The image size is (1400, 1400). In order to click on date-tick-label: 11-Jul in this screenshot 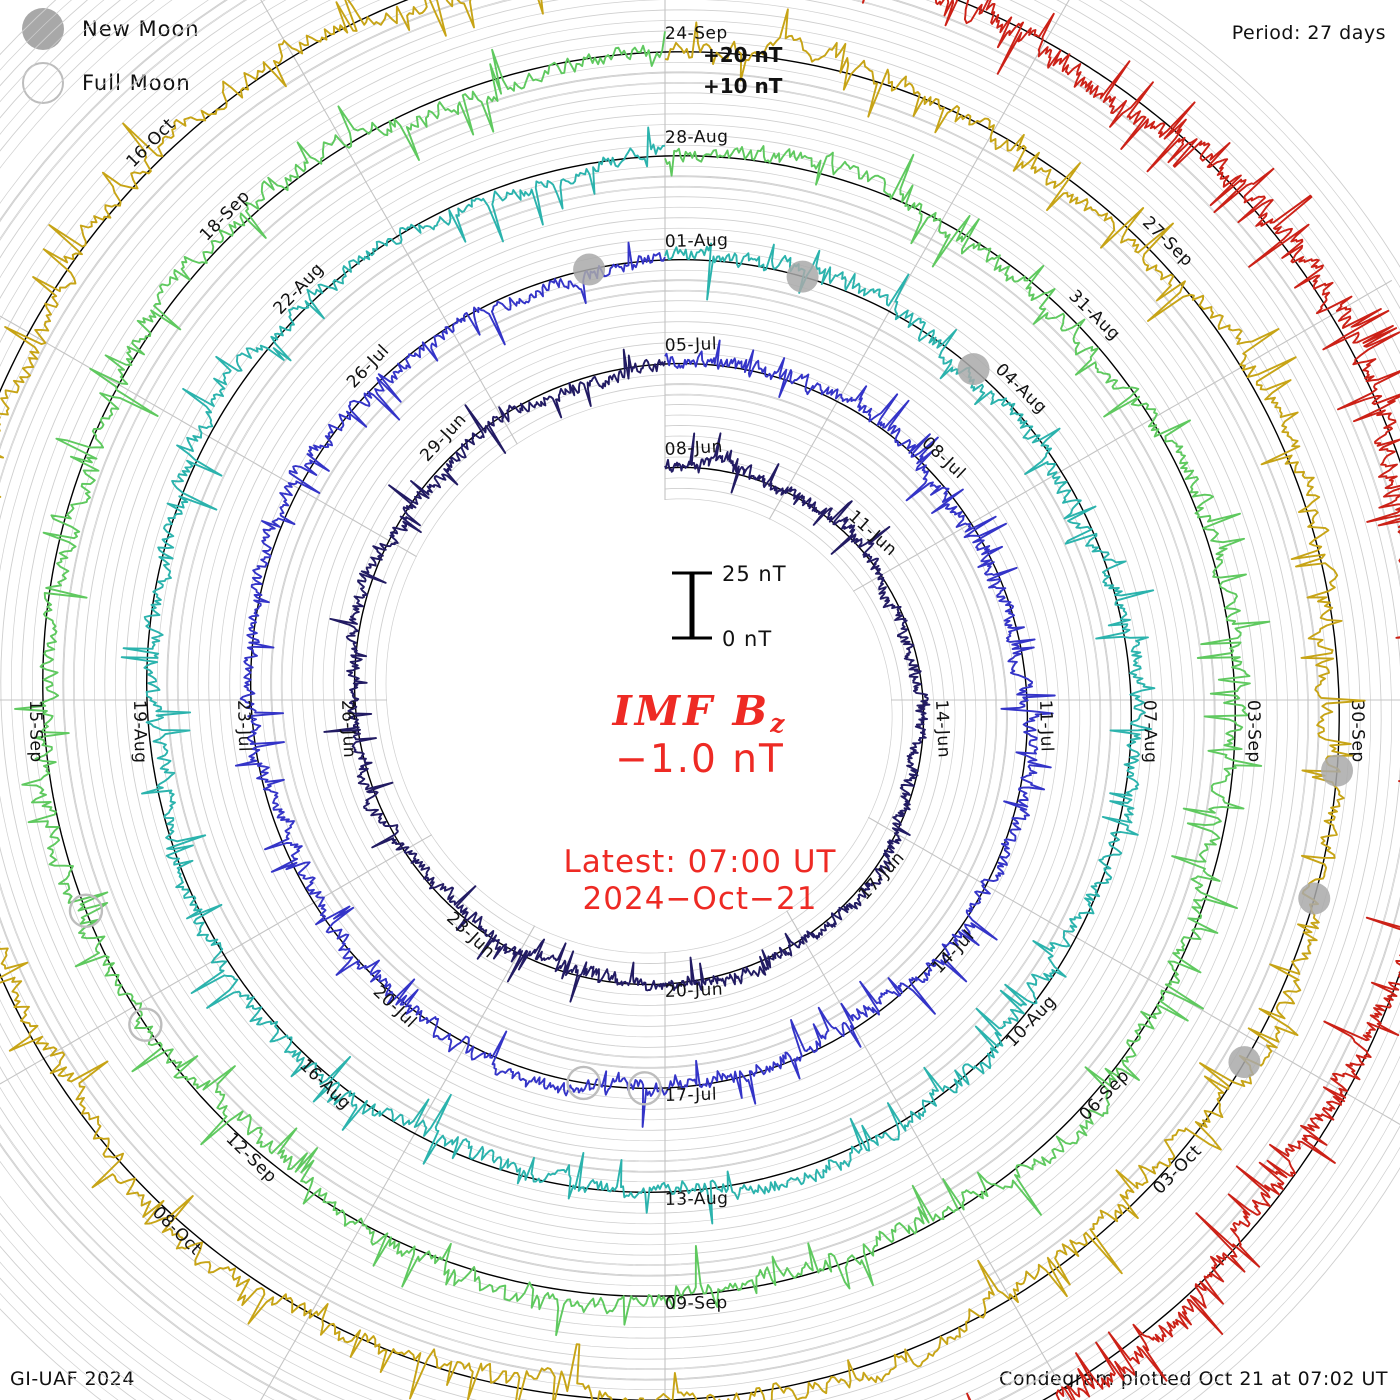, I will do `click(1046, 726)`.